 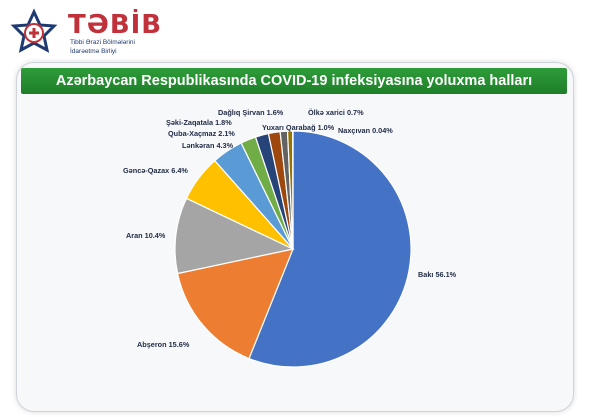 I want to click on pie-label: Ölkə xarici 0.7%, so click(x=336, y=112).